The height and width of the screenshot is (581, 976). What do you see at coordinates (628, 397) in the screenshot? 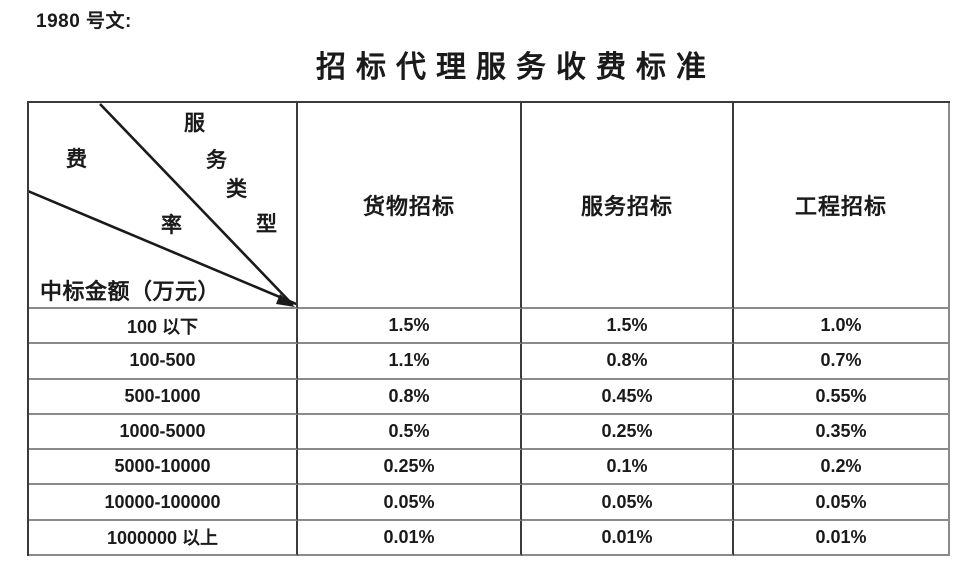
I see `rate-cell: 0.45%` at bounding box center [628, 397].